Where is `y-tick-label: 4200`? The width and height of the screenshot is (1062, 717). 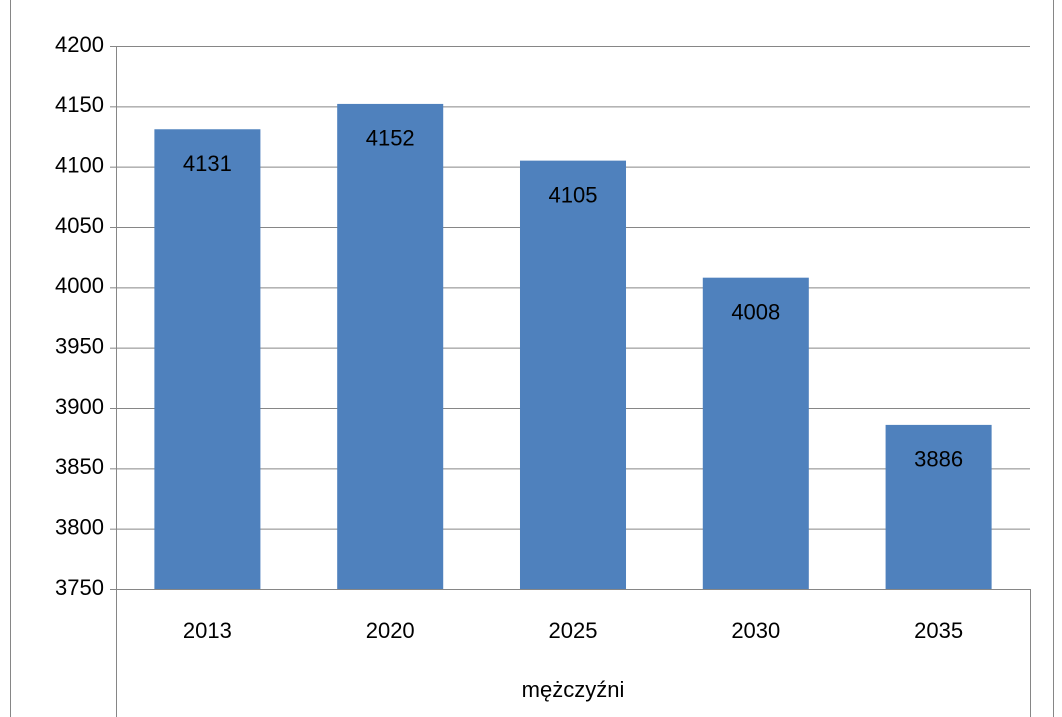
y-tick-label: 4200 is located at coordinates (79, 44).